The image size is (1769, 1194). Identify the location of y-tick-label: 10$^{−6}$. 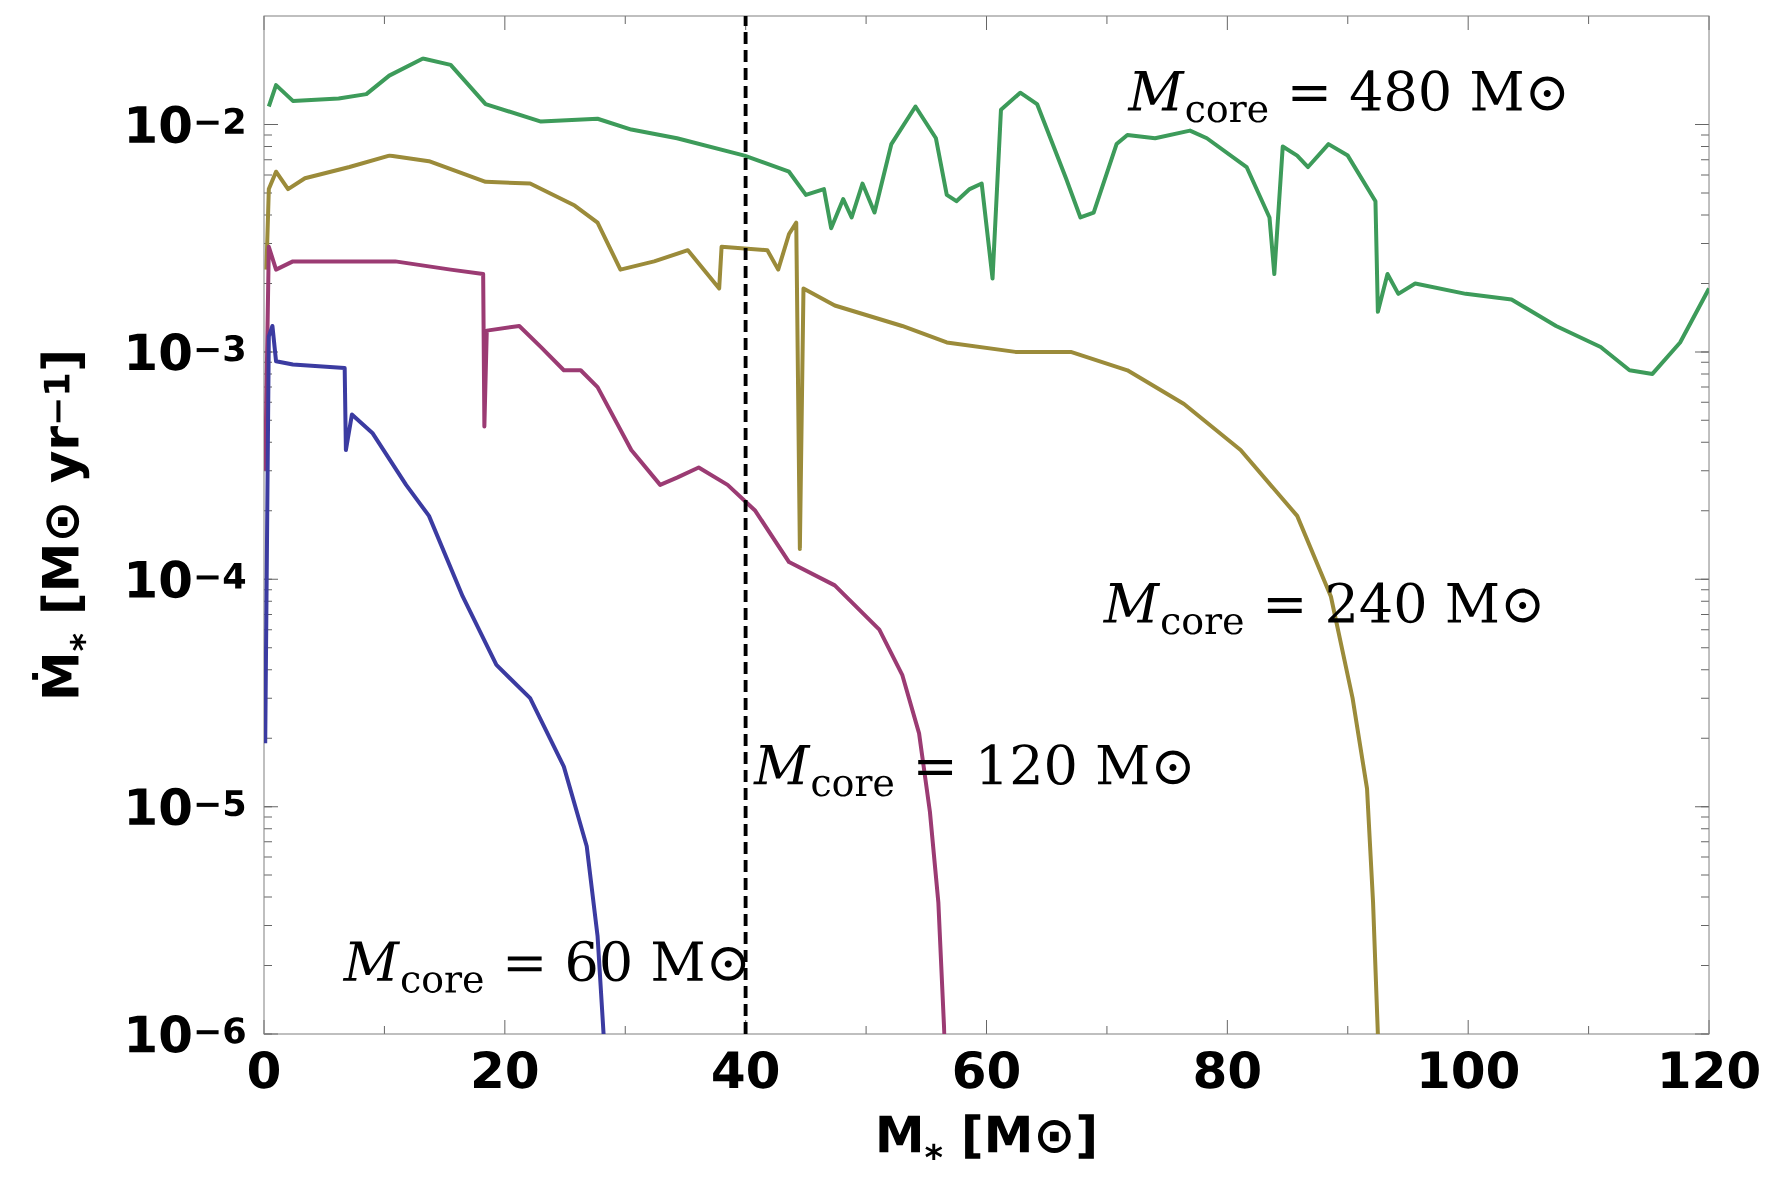
(187, 1034).